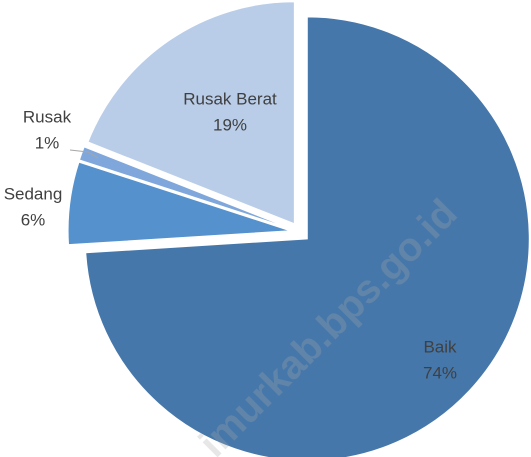 This screenshot has width=531, height=457. Describe the element at coordinates (47, 142) in the screenshot. I see `slice-value-label: 1%` at that location.